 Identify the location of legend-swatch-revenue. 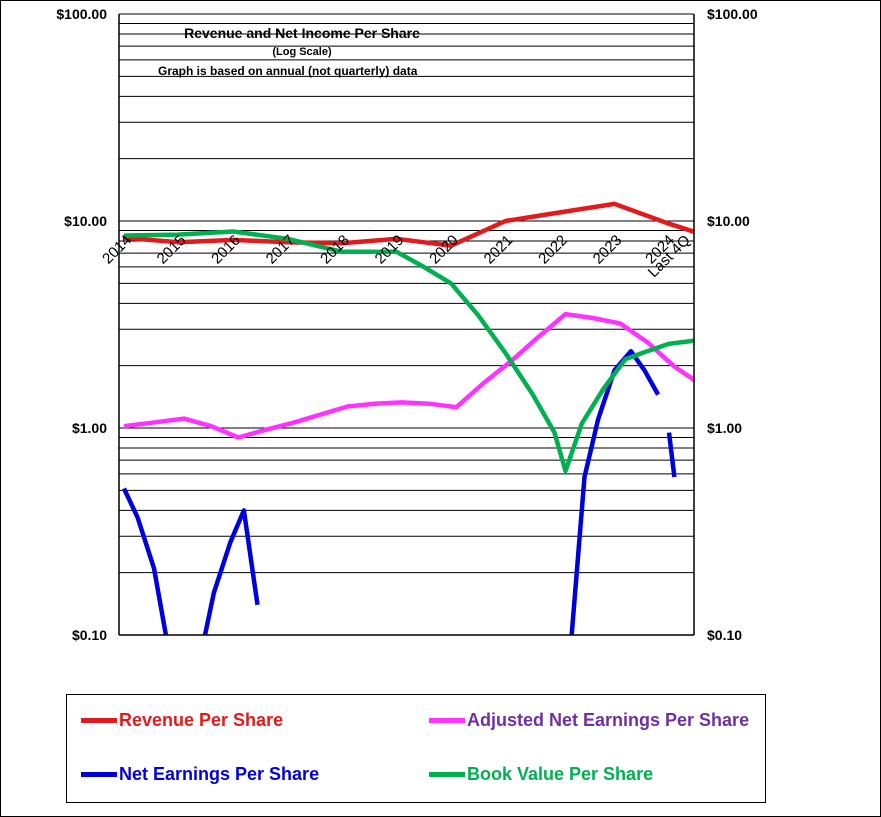
(99, 720).